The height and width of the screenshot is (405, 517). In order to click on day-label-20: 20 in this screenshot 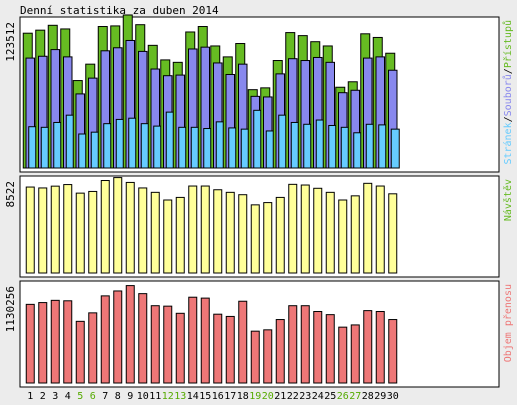, I will do `click(268, 396)`.